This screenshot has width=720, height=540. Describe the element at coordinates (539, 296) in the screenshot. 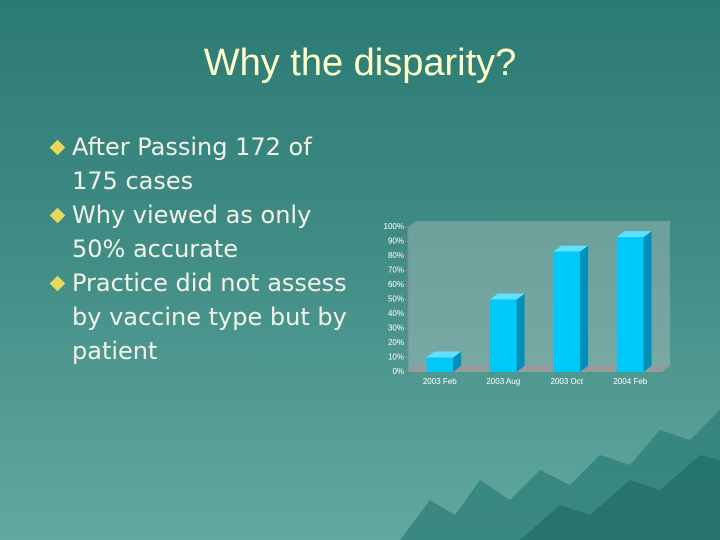

I see `chart-wall` at that location.